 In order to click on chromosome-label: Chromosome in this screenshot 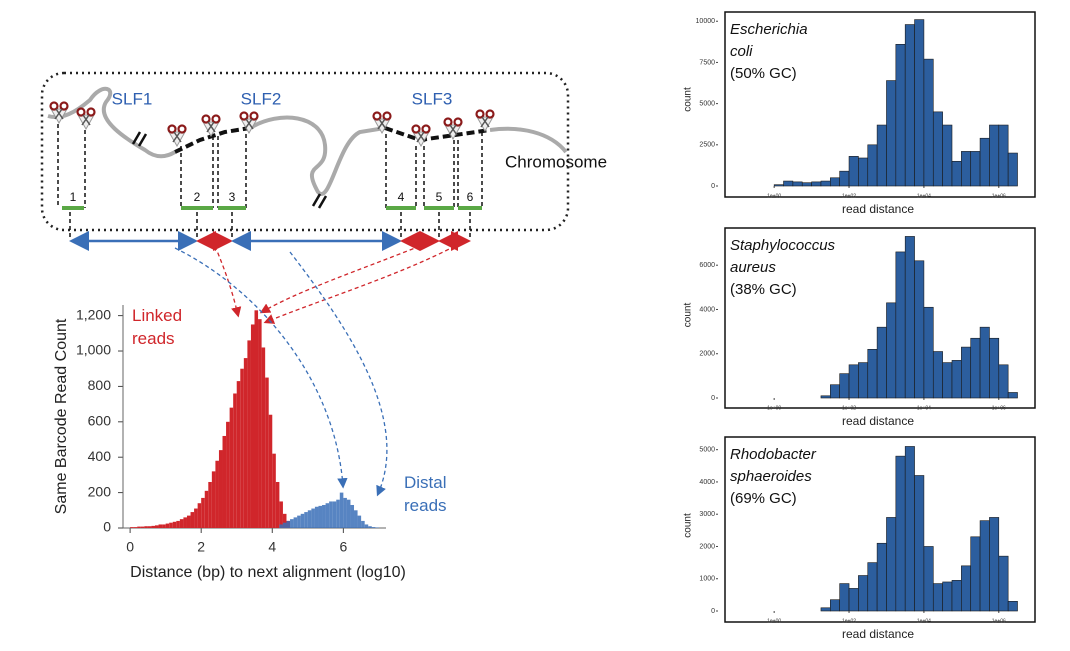, I will do `click(556, 161)`.